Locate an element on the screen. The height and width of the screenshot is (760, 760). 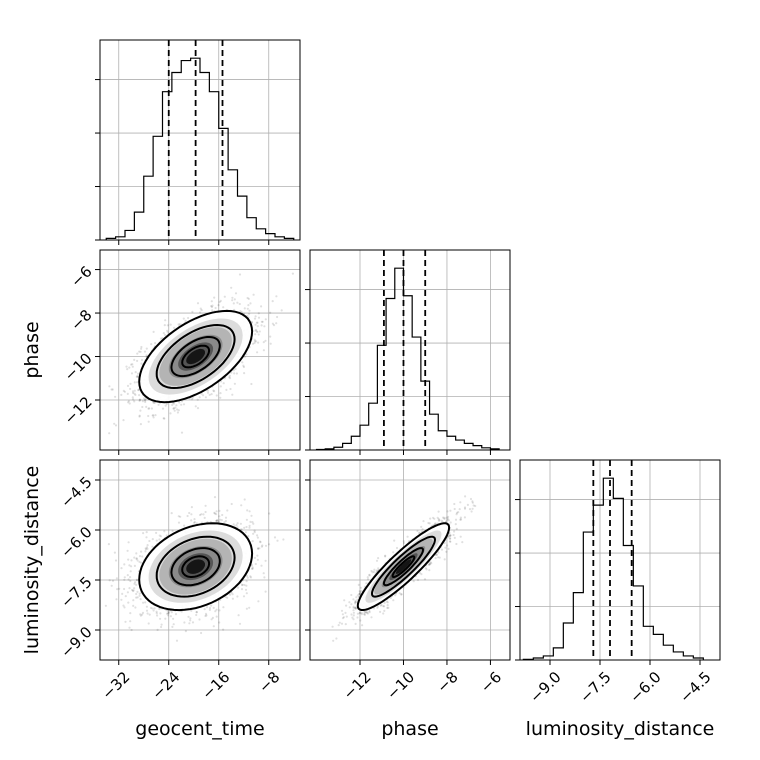
density-contour is located at coordinates (195, 357).